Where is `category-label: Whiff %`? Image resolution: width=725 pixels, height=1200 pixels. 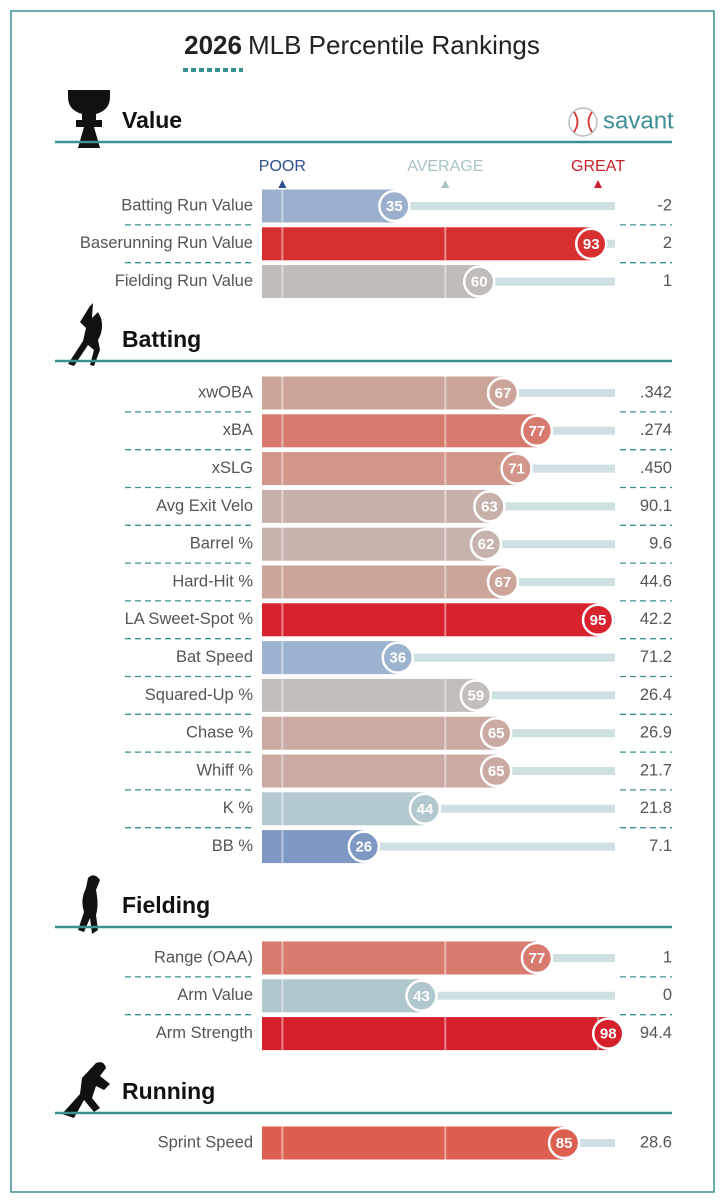 category-label: Whiff % is located at coordinates (224, 770).